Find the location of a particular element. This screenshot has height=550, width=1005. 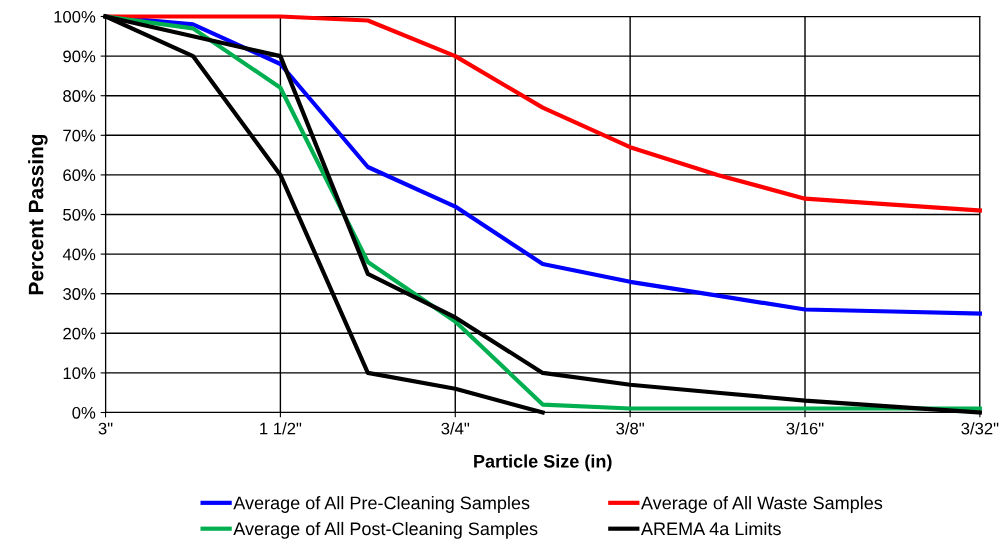

legend-label: Average of All Pre-Cleaning Samples is located at coordinates (381, 504).